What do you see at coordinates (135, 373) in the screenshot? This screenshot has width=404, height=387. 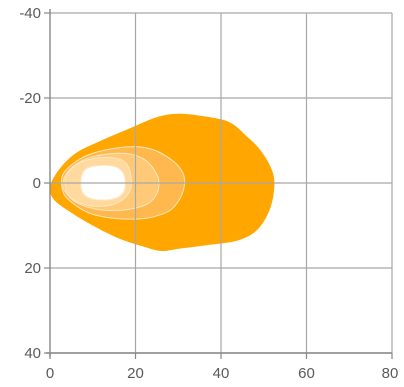 I see `x-tick-label: 20` at bounding box center [135, 373].